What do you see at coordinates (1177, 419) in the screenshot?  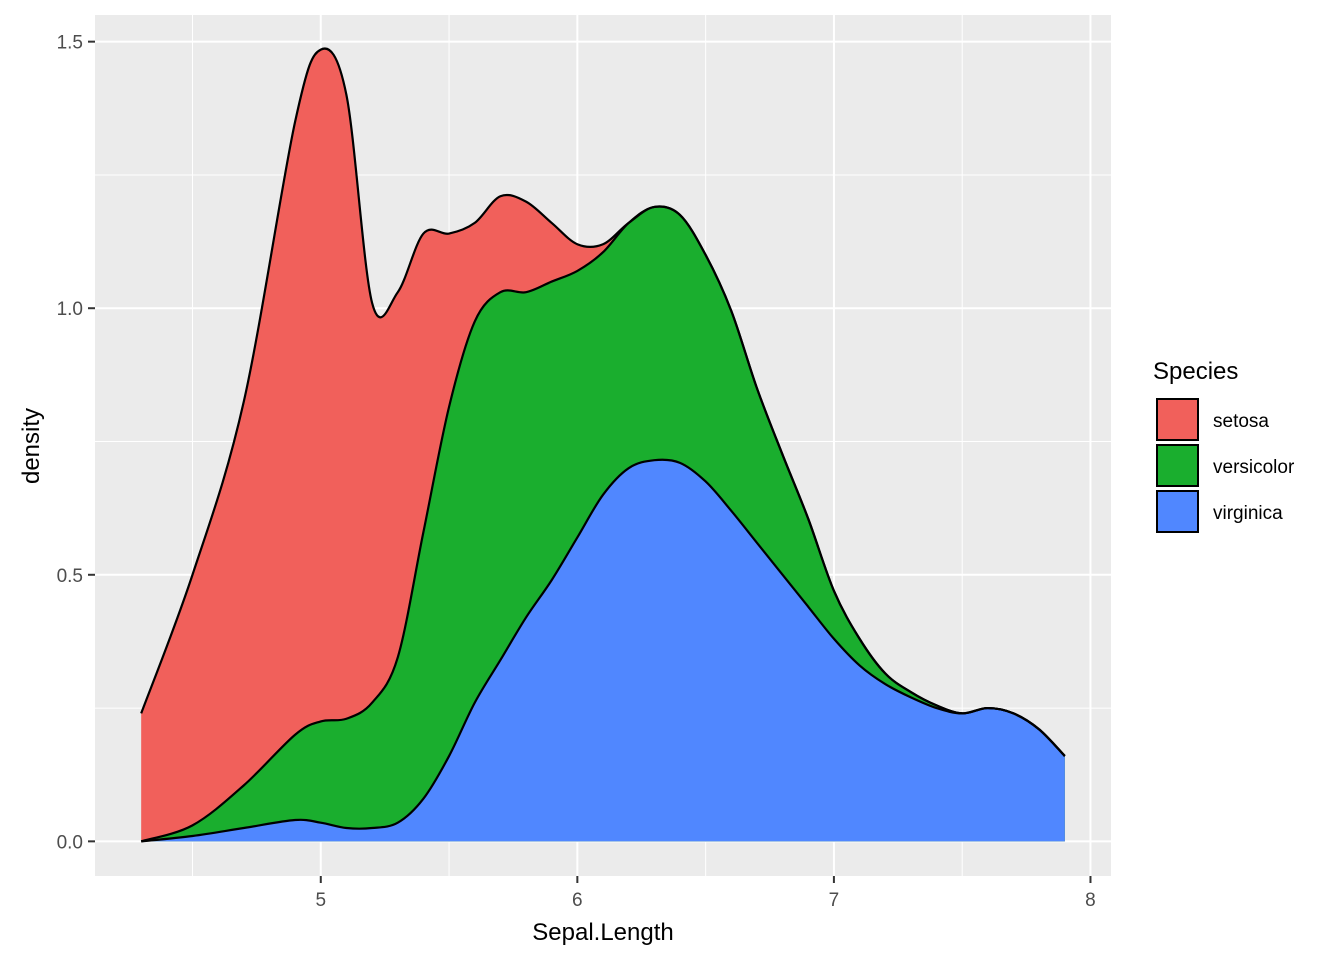 I see `legend-key-setosa` at bounding box center [1177, 419].